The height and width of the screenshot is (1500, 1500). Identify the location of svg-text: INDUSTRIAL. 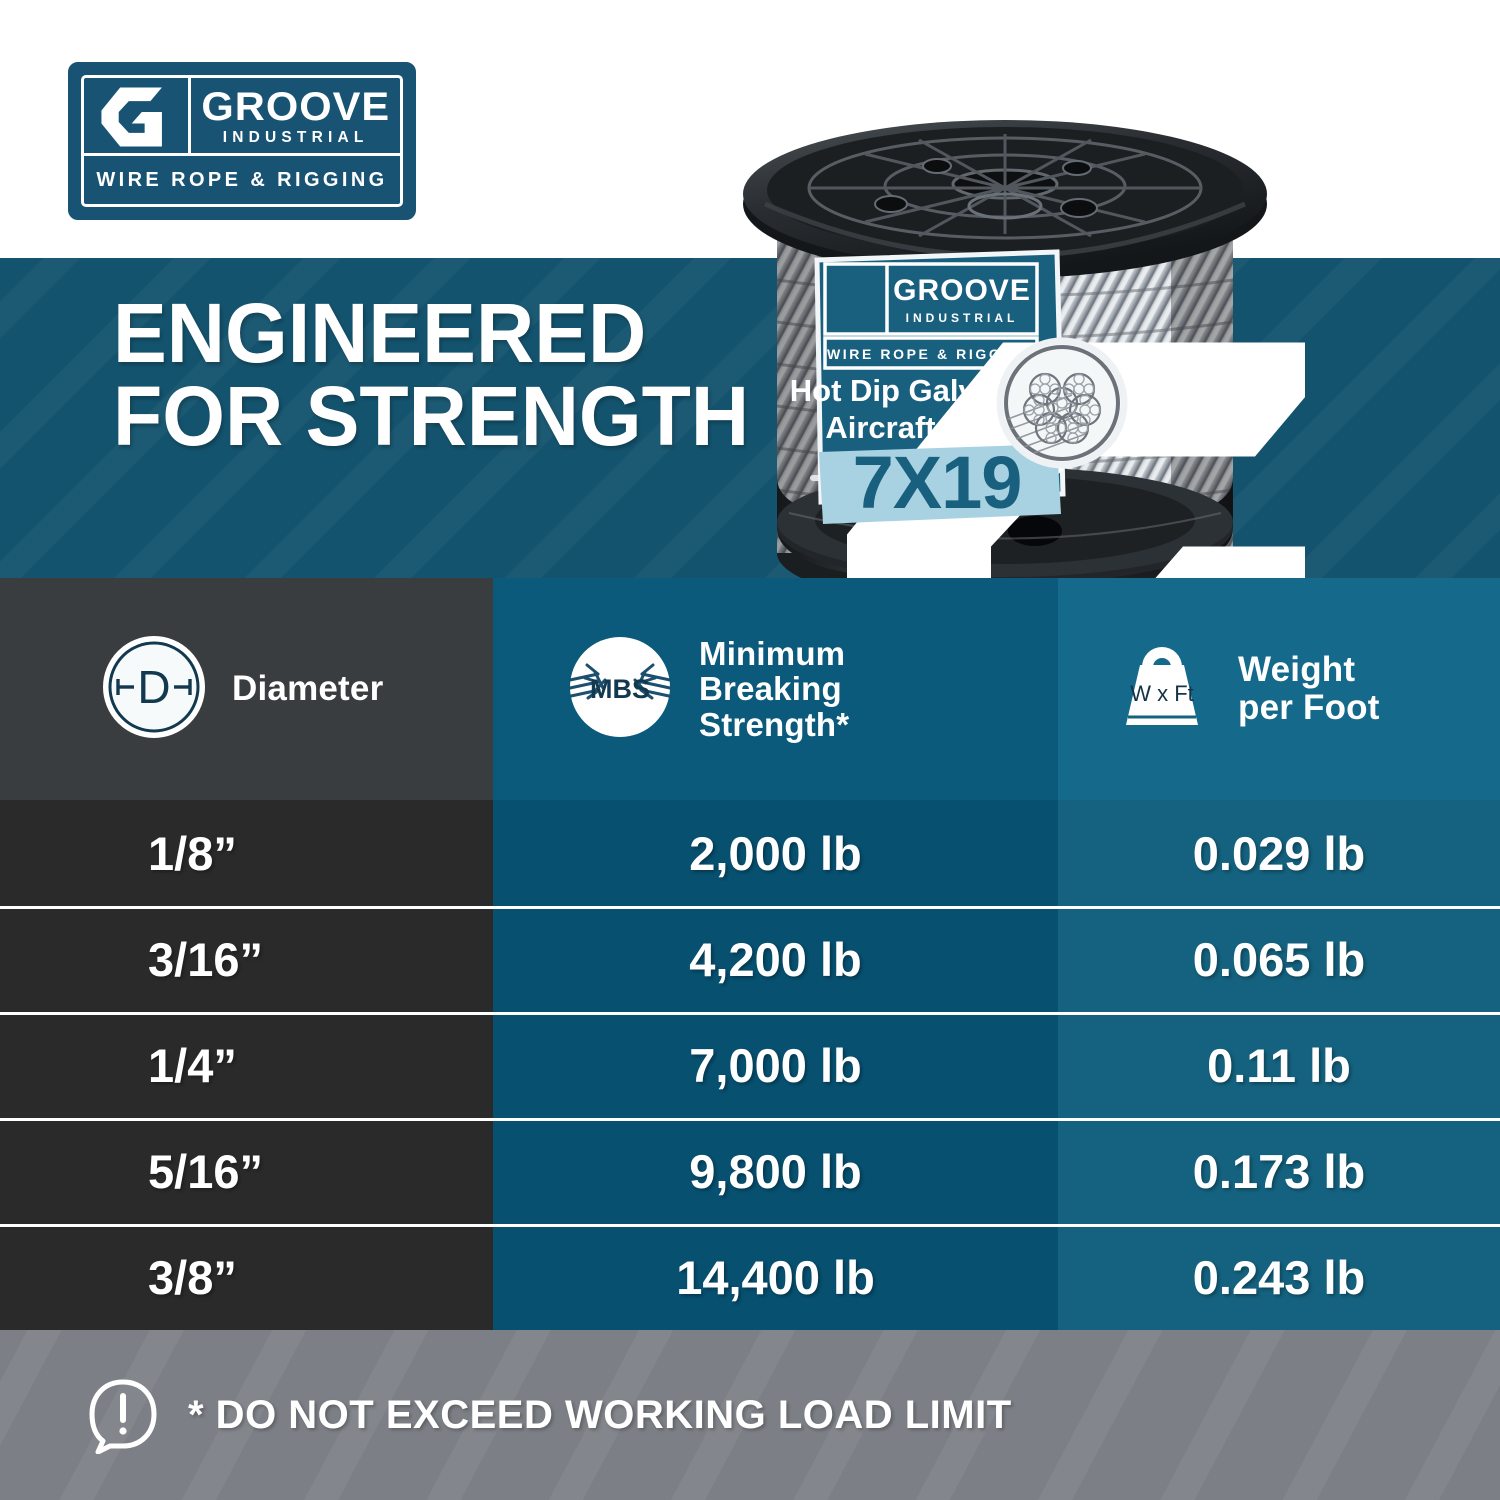
(962, 318).